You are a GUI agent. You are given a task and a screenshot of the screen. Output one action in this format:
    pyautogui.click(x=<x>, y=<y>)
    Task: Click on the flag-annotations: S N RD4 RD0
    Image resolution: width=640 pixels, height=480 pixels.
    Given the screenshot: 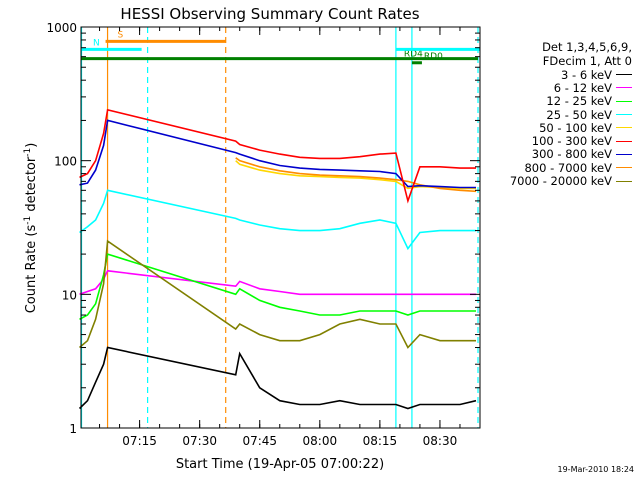 What is the action you would take?
    pyautogui.click(x=280, y=47)
    